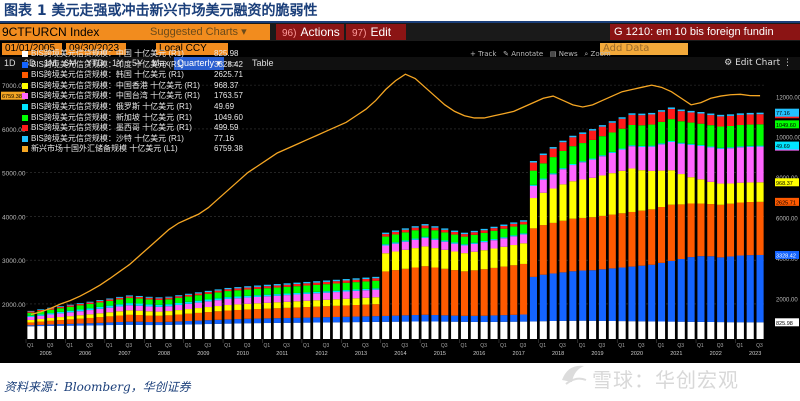  I want to click on add-data-field: Add Data, so click(644, 49).